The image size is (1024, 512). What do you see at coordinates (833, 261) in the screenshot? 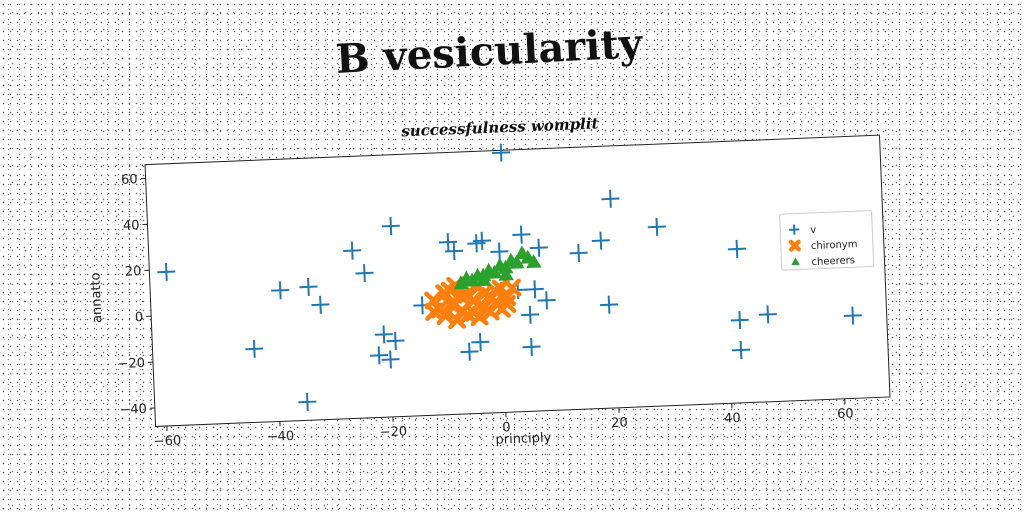
I see `legend-label: cheerers` at bounding box center [833, 261].